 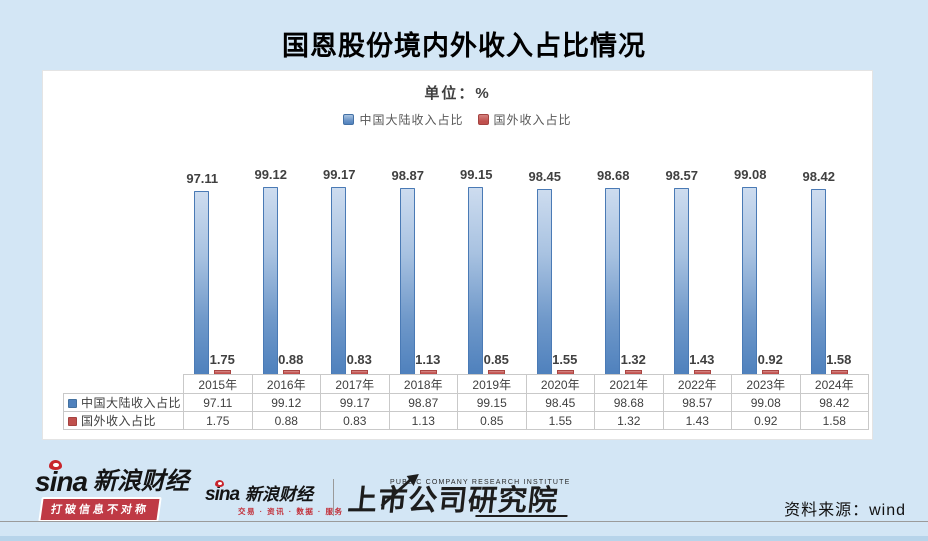 What do you see at coordinates (286, 402) in the screenshot?
I see `value-cell: 99.12` at bounding box center [286, 402].